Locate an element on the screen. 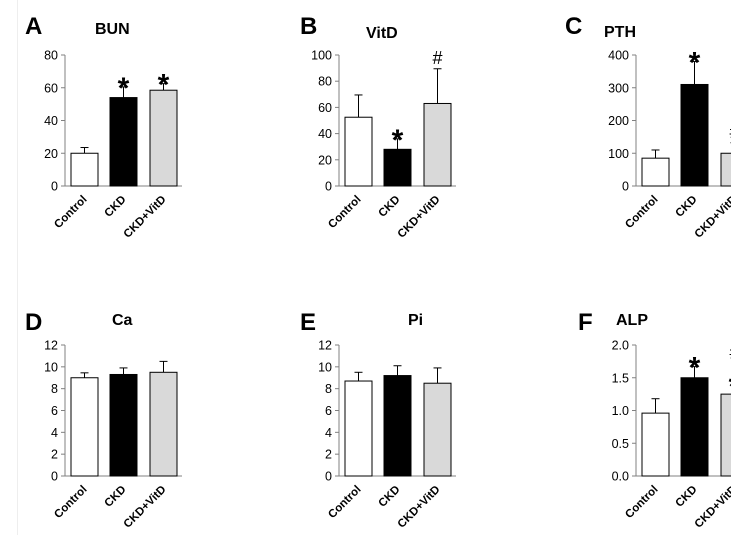 Image resolution: width=731 pixels, height=535 pixels. panel-b-vitd: B VitD 0 20 40 60 80 100 Control * CKD # CKD+VitD is located at coordinates (378, 127).